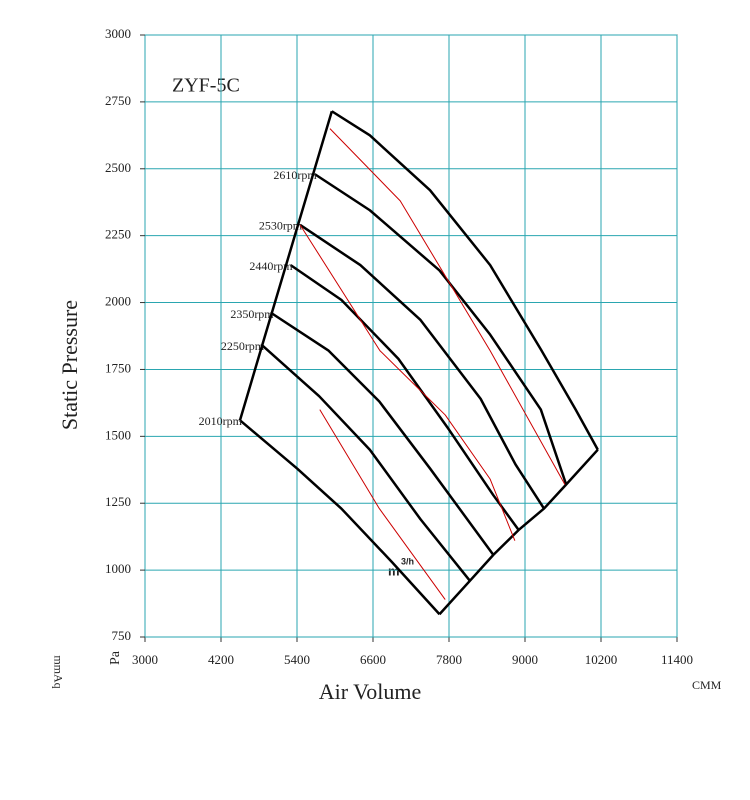 Image resolution: width=750 pixels, height=800 pixels. I want to click on y-tick-label: 2250, so click(118, 234).